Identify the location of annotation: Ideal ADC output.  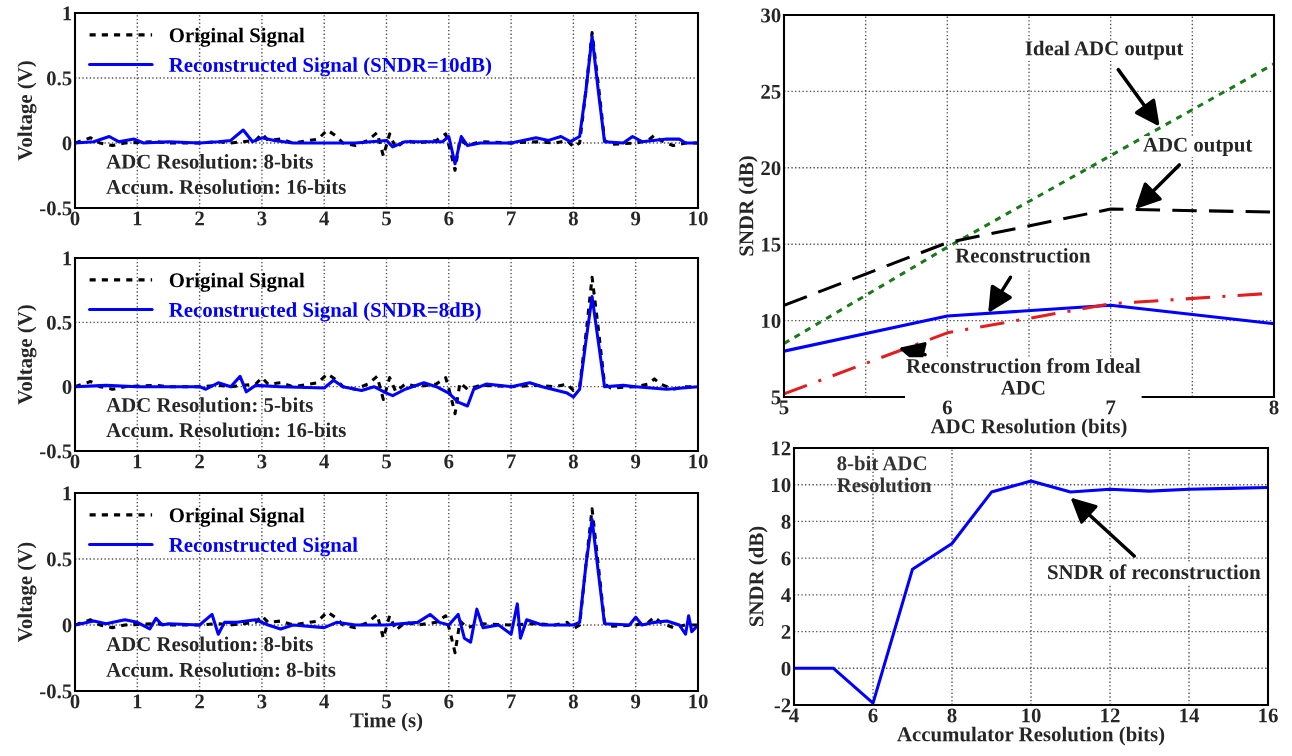
(1104, 50).